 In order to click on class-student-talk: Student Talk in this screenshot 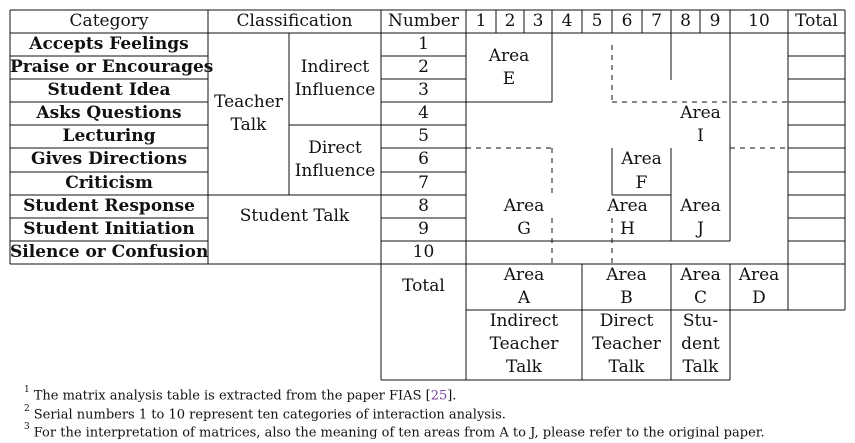, I will do `click(294, 216)`.